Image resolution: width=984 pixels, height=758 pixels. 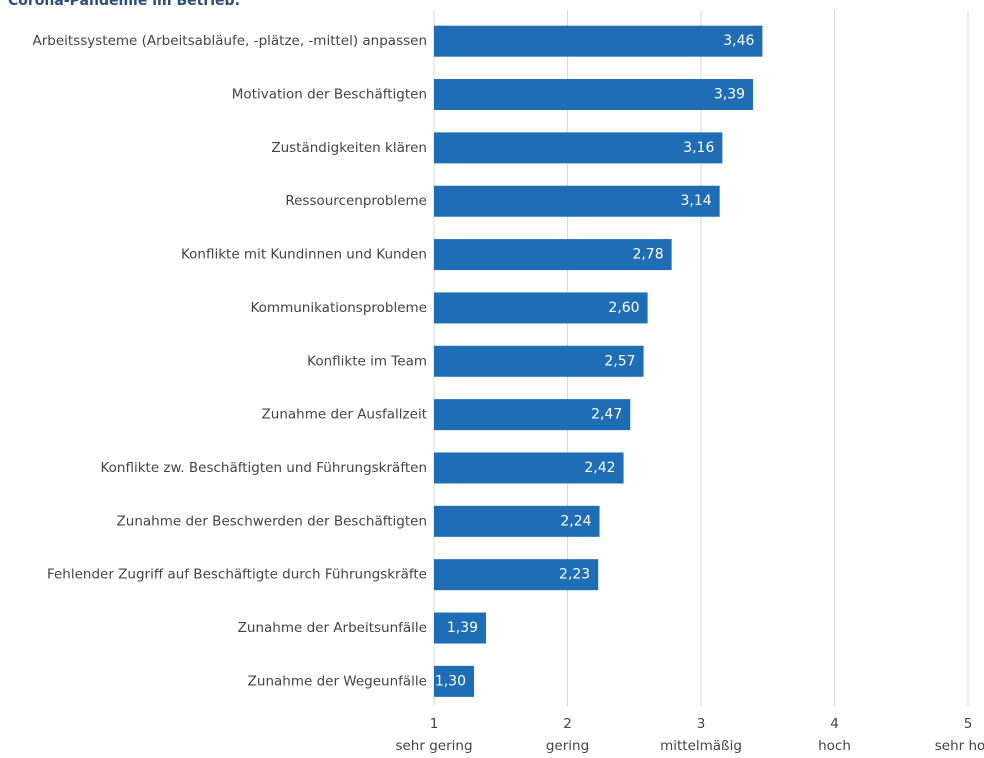 I want to click on y-tick-label: Motivation der Beschäftigten, so click(x=329, y=95).